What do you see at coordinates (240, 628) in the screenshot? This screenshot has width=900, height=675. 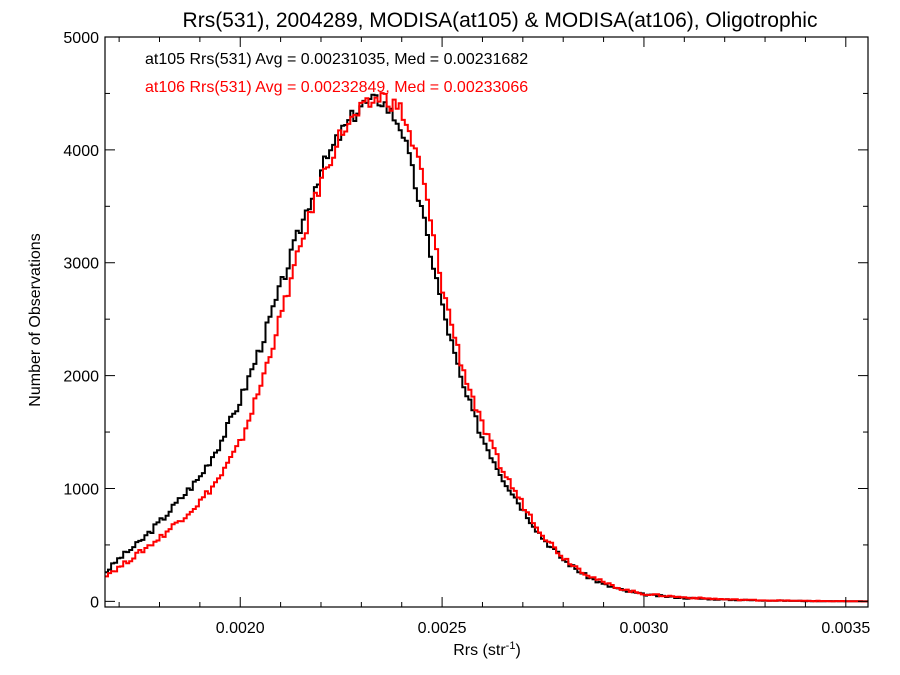 I see `x-tick-label: 0.0020` at bounding box center [240, 628].